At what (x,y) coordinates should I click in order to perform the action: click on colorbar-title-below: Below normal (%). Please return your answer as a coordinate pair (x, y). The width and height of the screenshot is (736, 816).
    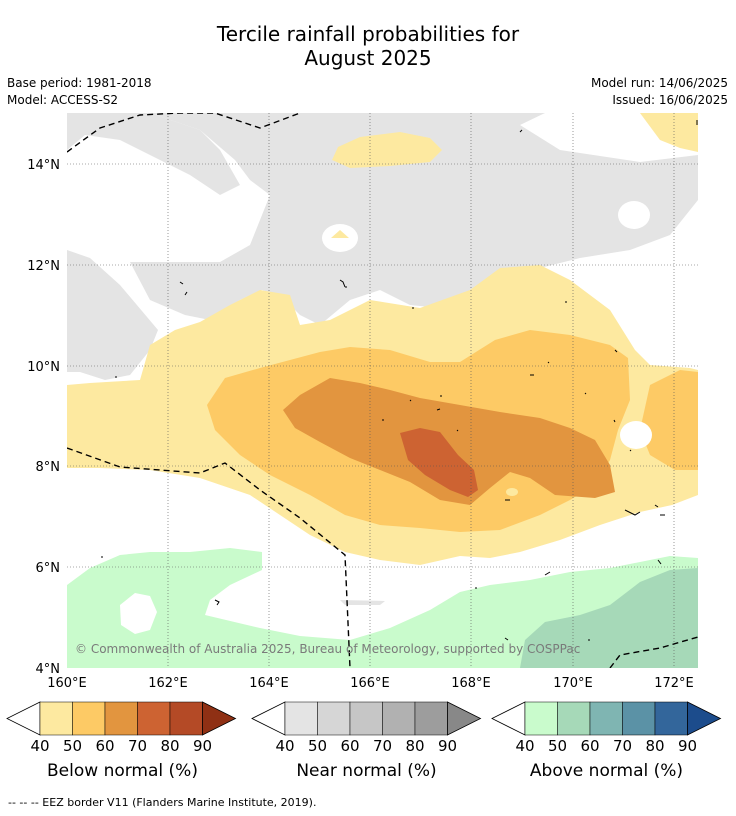
    Looking at the image, I should click on (122, 771).